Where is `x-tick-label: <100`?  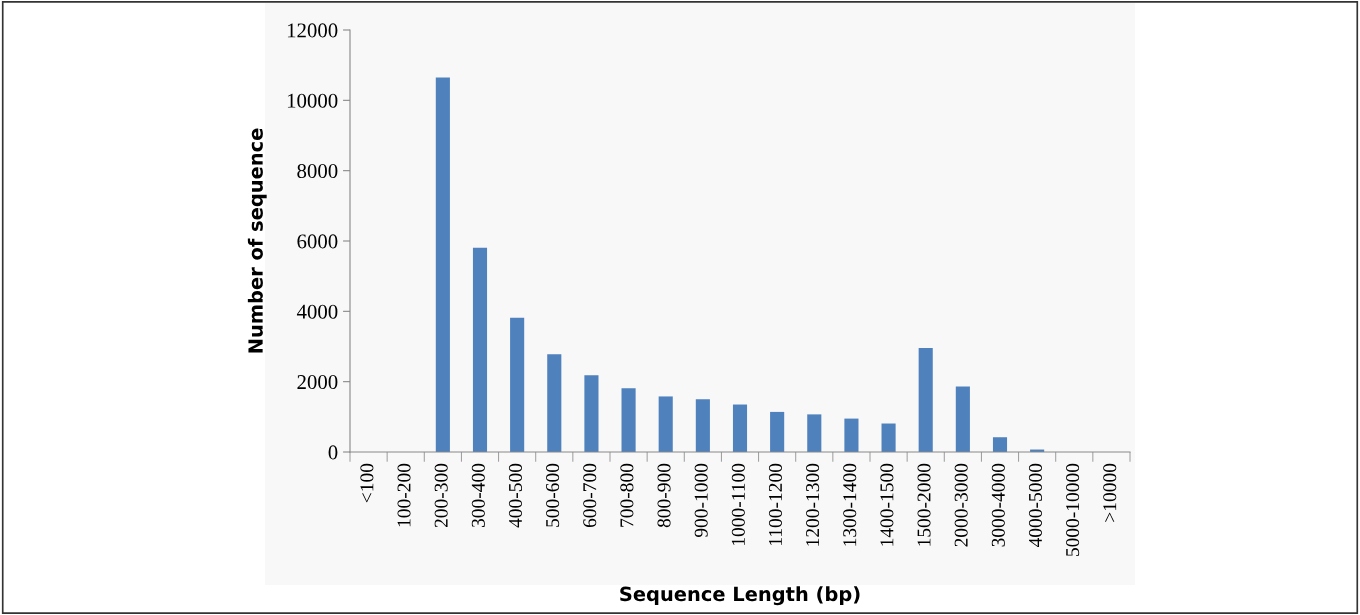 x-tick-label: <100 is located at coordinates (367, 483).